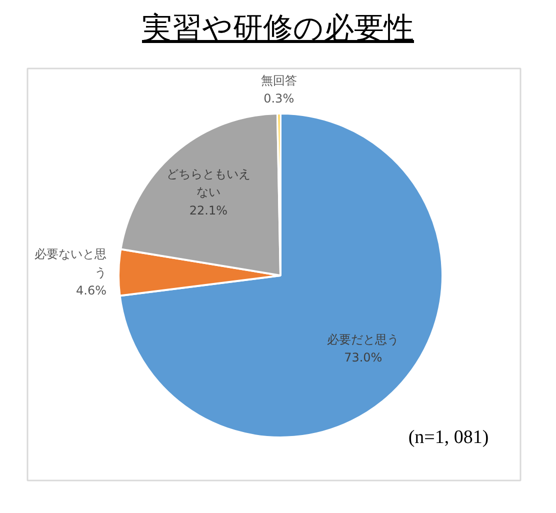  What do you see at coordinates (363, 339) in the screenshot?
I see `slice-label: 必要だと思う` at bounding box center [363, 339].